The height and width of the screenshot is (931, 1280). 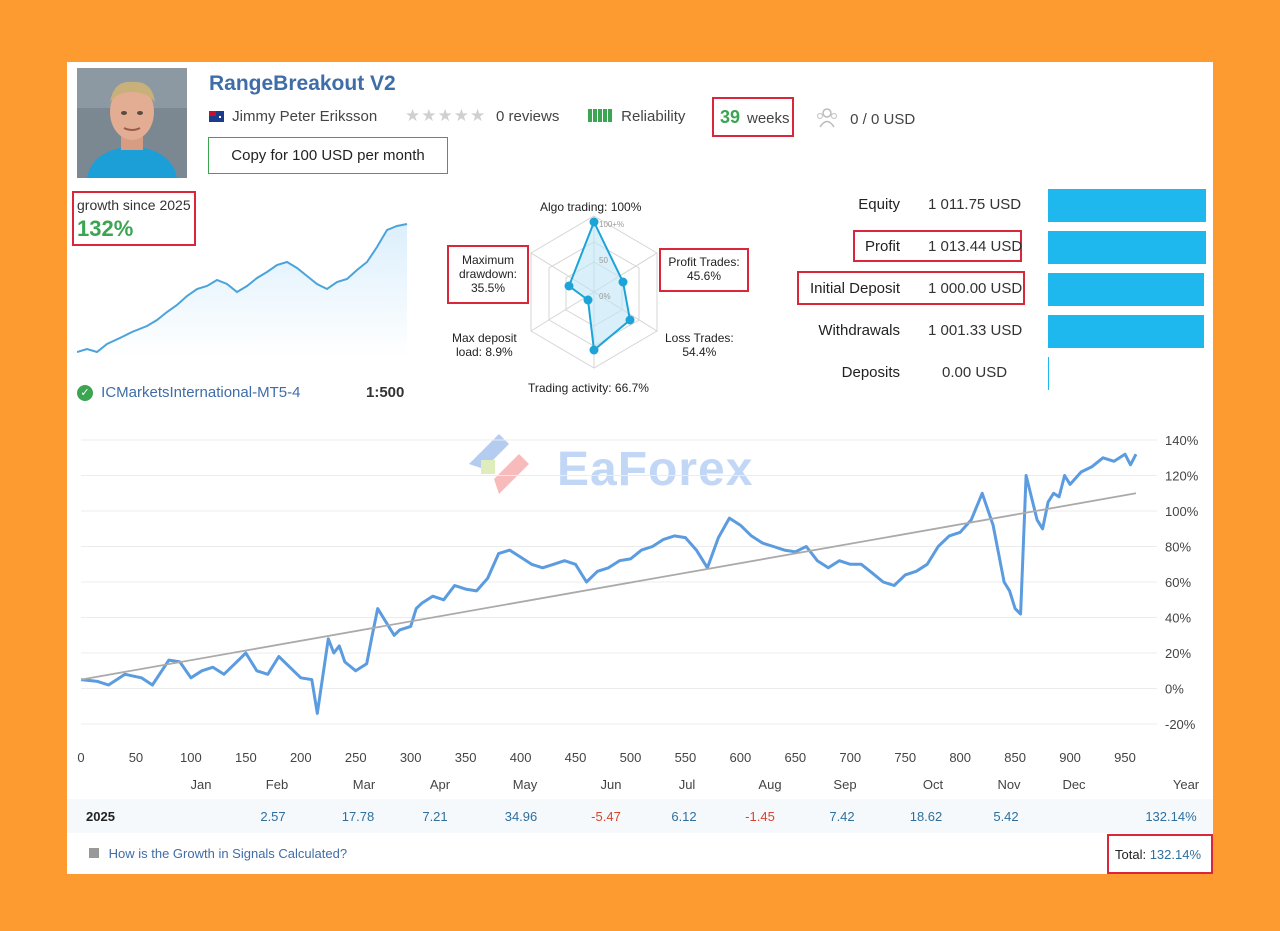 I want to click on growth-since-label: growth since 2025, so click(x=134, y=205).